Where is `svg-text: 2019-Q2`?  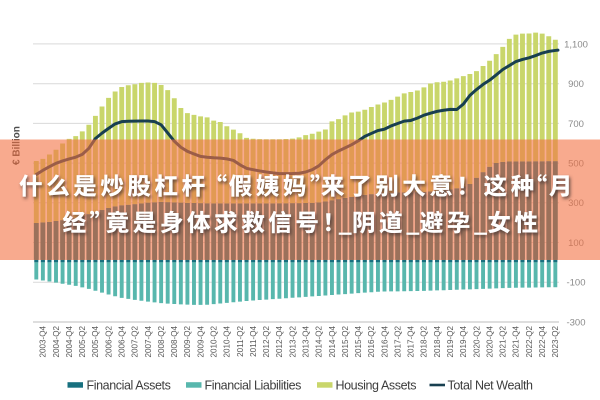 svg-text: 2019-Q2 is located at coordinates (450, 342).